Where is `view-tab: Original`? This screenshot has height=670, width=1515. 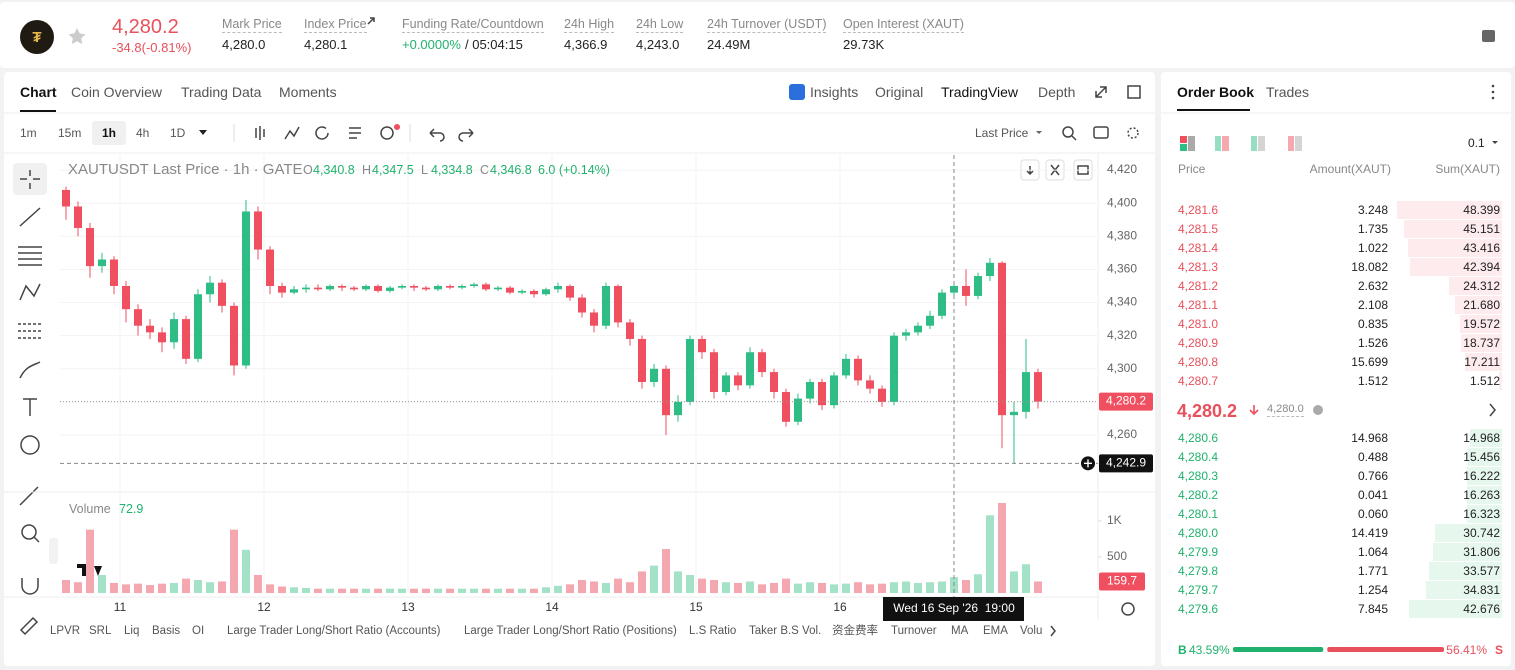 view-tab: Original is located at coordinates (899, 92).